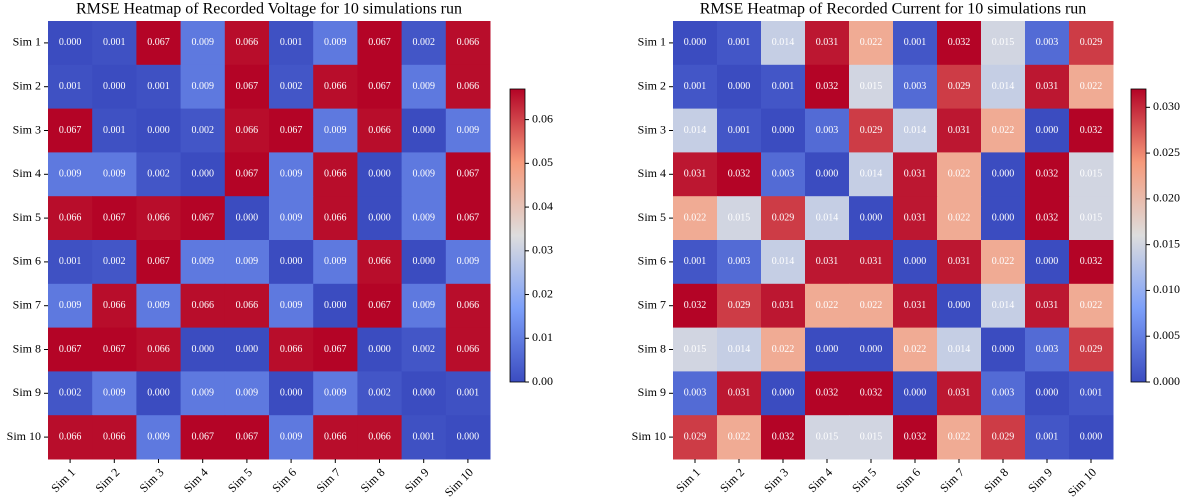 This screenshot has height=497, width=1190. What do you see at coordinates (688, 480) in the screenshot?
I see `x-tick-label: Sim 1` at bounding box center [688, 480].